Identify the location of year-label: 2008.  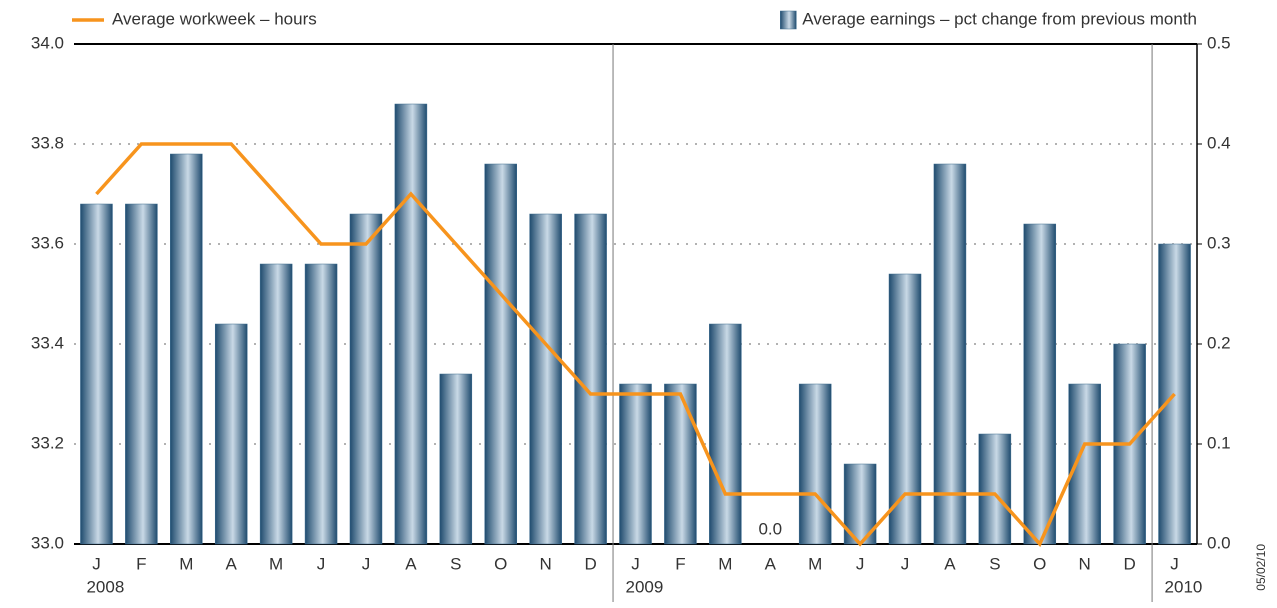
(105, 586).